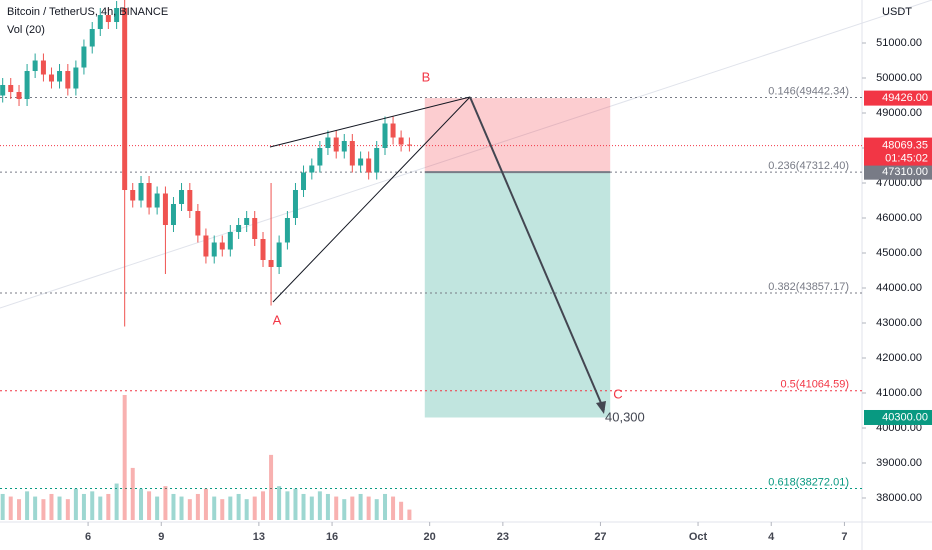 The image size is (932, 550). Describe the element at coordinates (899, 323) in the screenshot. I see `y-tick-label: 43000.00` at that location.